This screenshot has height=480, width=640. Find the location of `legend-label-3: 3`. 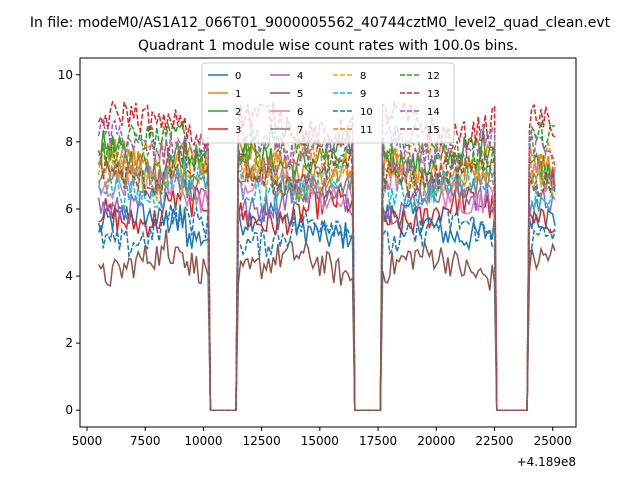

legend-label-3: 3 is located at coordinates (238, 130).